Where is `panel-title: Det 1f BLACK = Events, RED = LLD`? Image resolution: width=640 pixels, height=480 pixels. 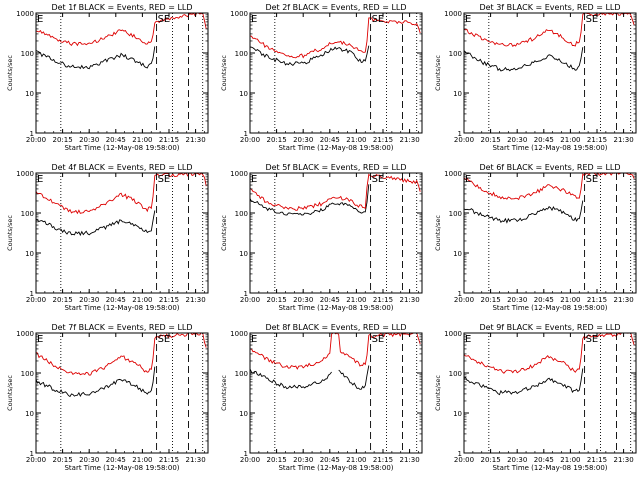 panel-title: Det 1f BLACK = Events, RED = LLD is located at coordinates (121, 7).